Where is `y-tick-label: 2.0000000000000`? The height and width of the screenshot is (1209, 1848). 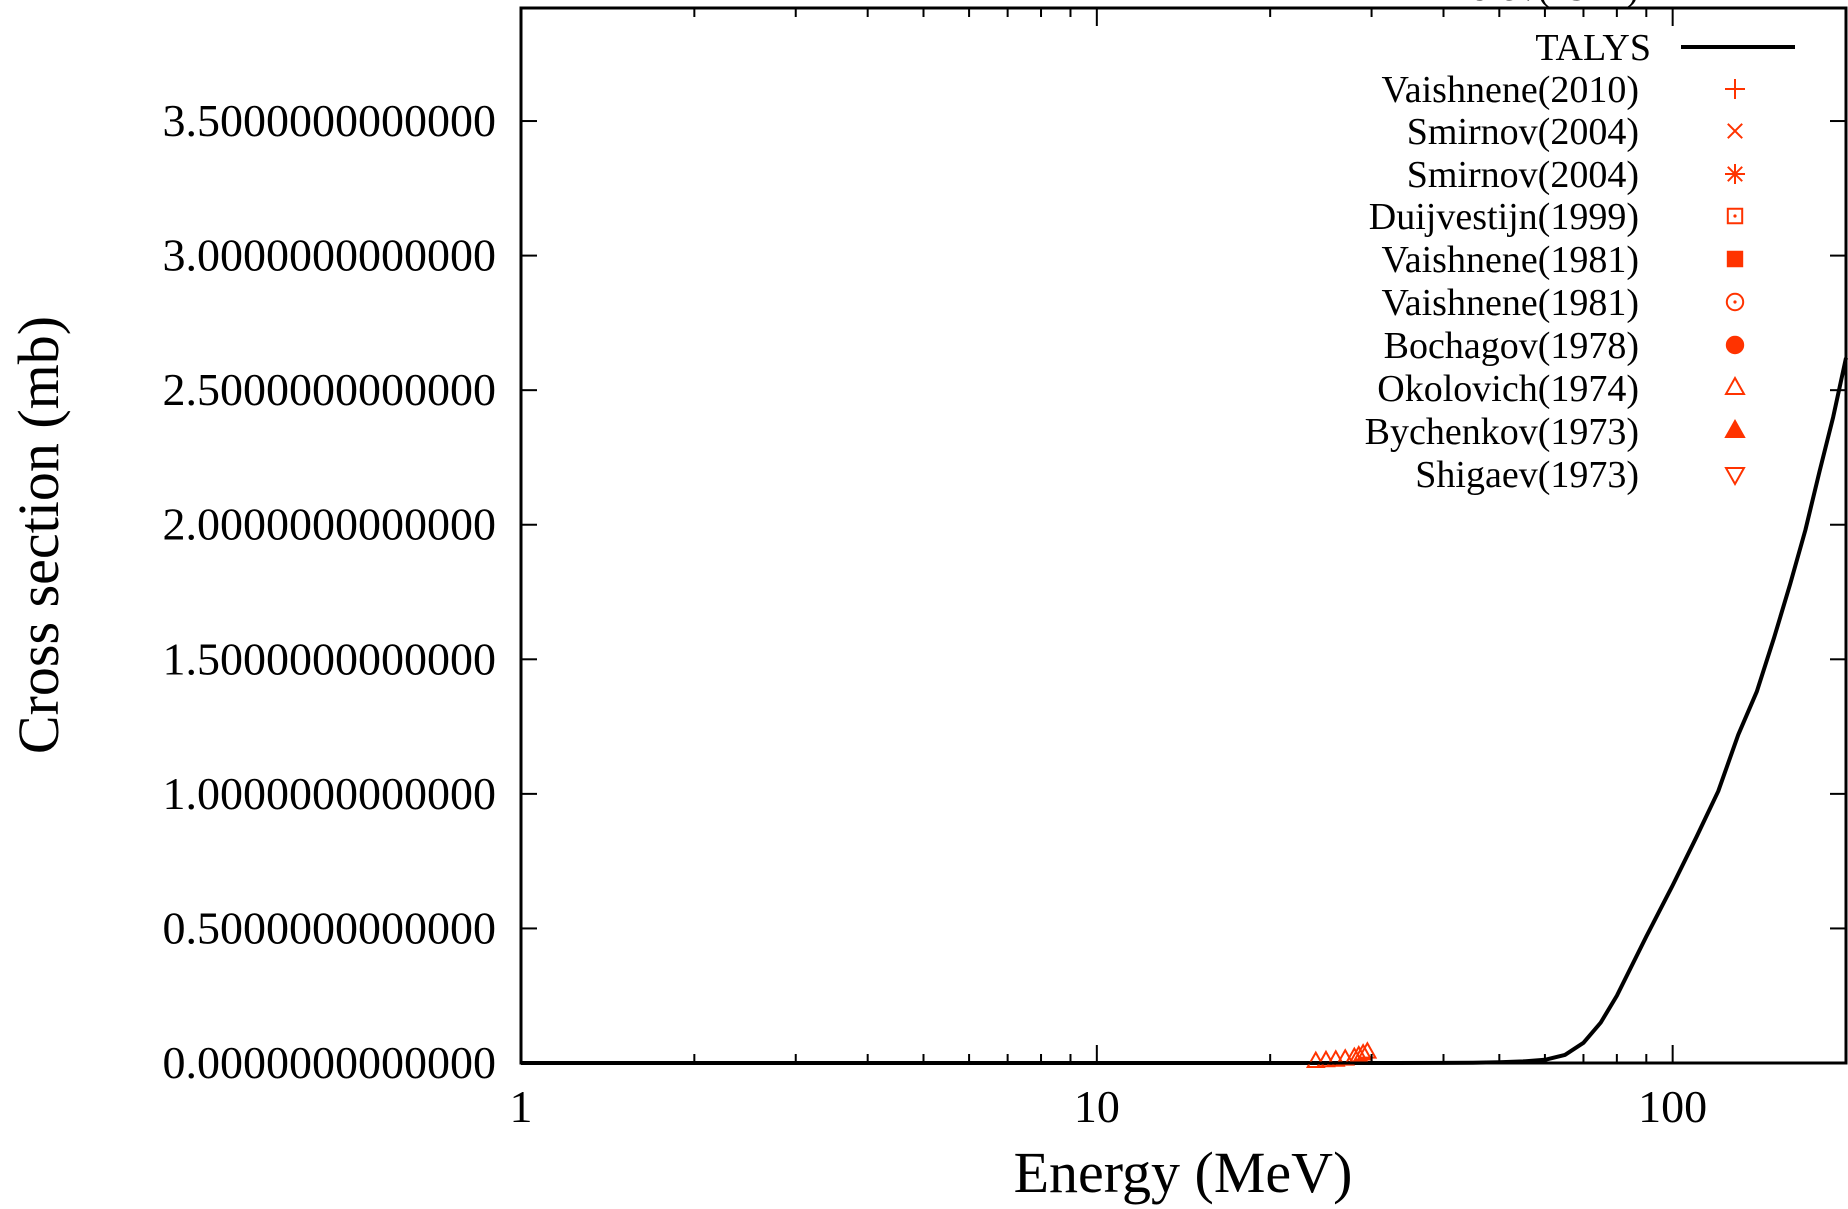
y-tick-label: 2.0000000000000 is located at coordinates (330, 524).